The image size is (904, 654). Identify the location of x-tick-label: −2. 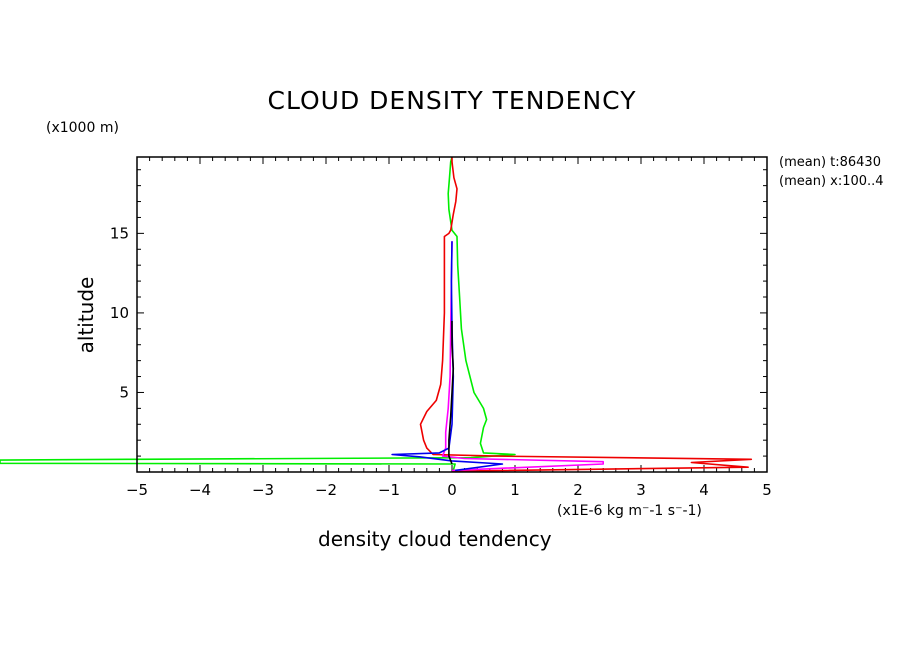
(326, 490).